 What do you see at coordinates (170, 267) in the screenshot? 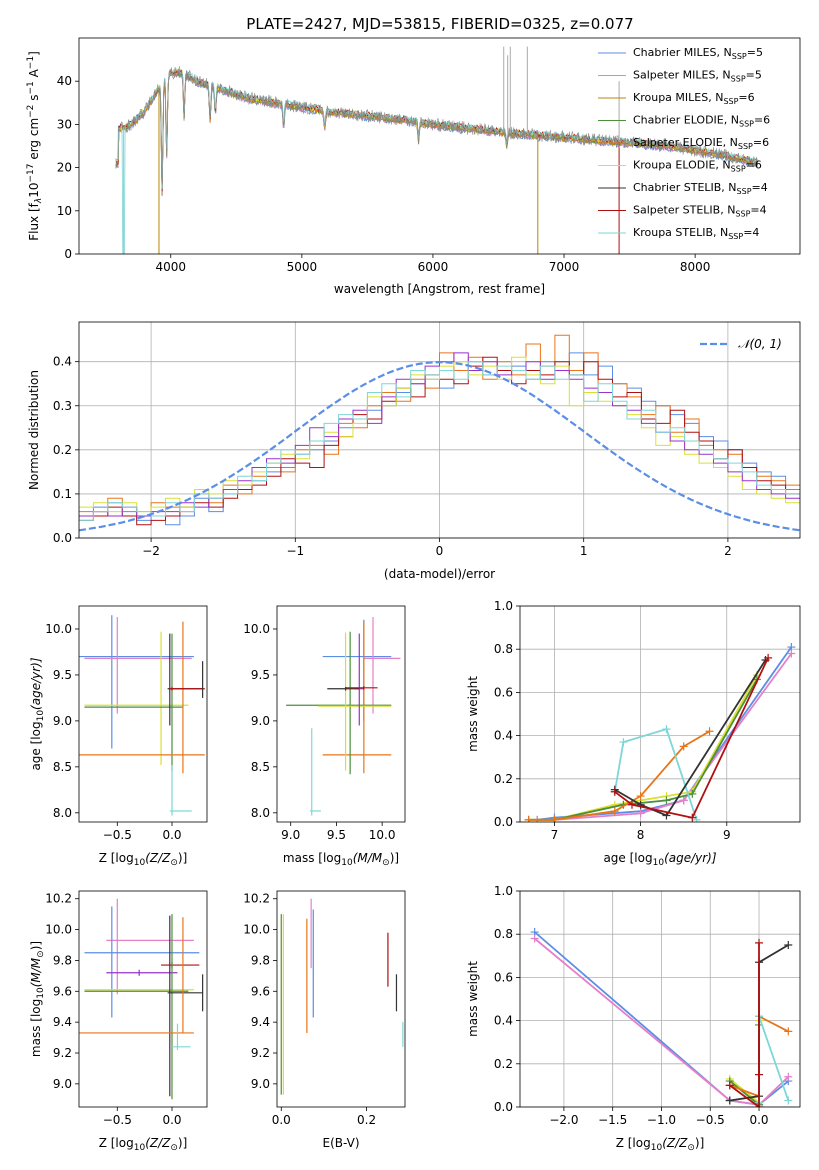
I see `x-tick-label: 4000` at bounding box center [170, 267].